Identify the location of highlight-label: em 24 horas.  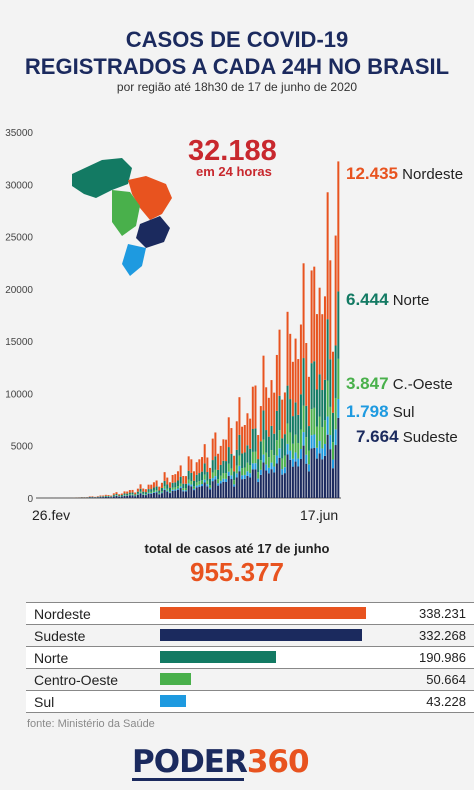
(234, 171).